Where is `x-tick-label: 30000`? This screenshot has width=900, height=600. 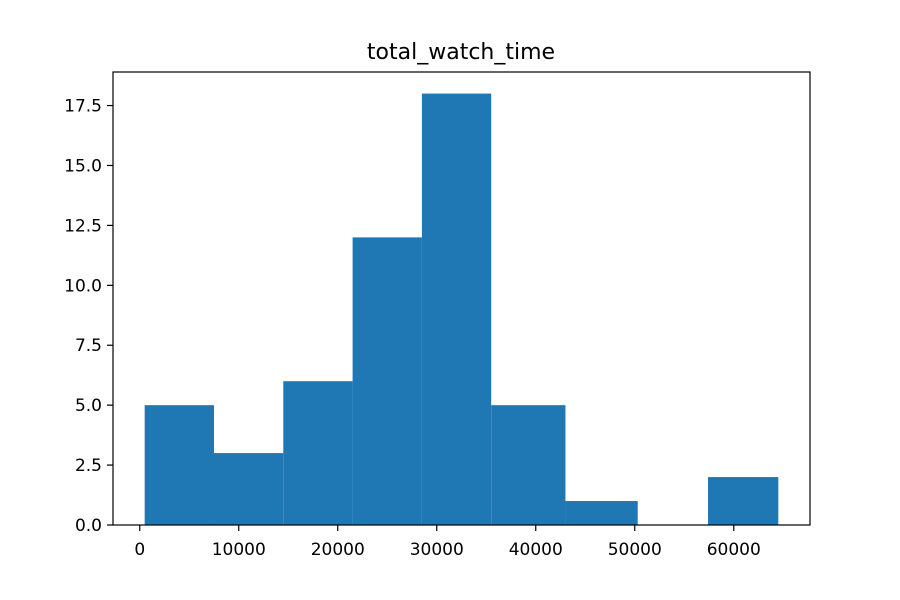 x-tick-label: 30000 is located at coordinates (437, 550).